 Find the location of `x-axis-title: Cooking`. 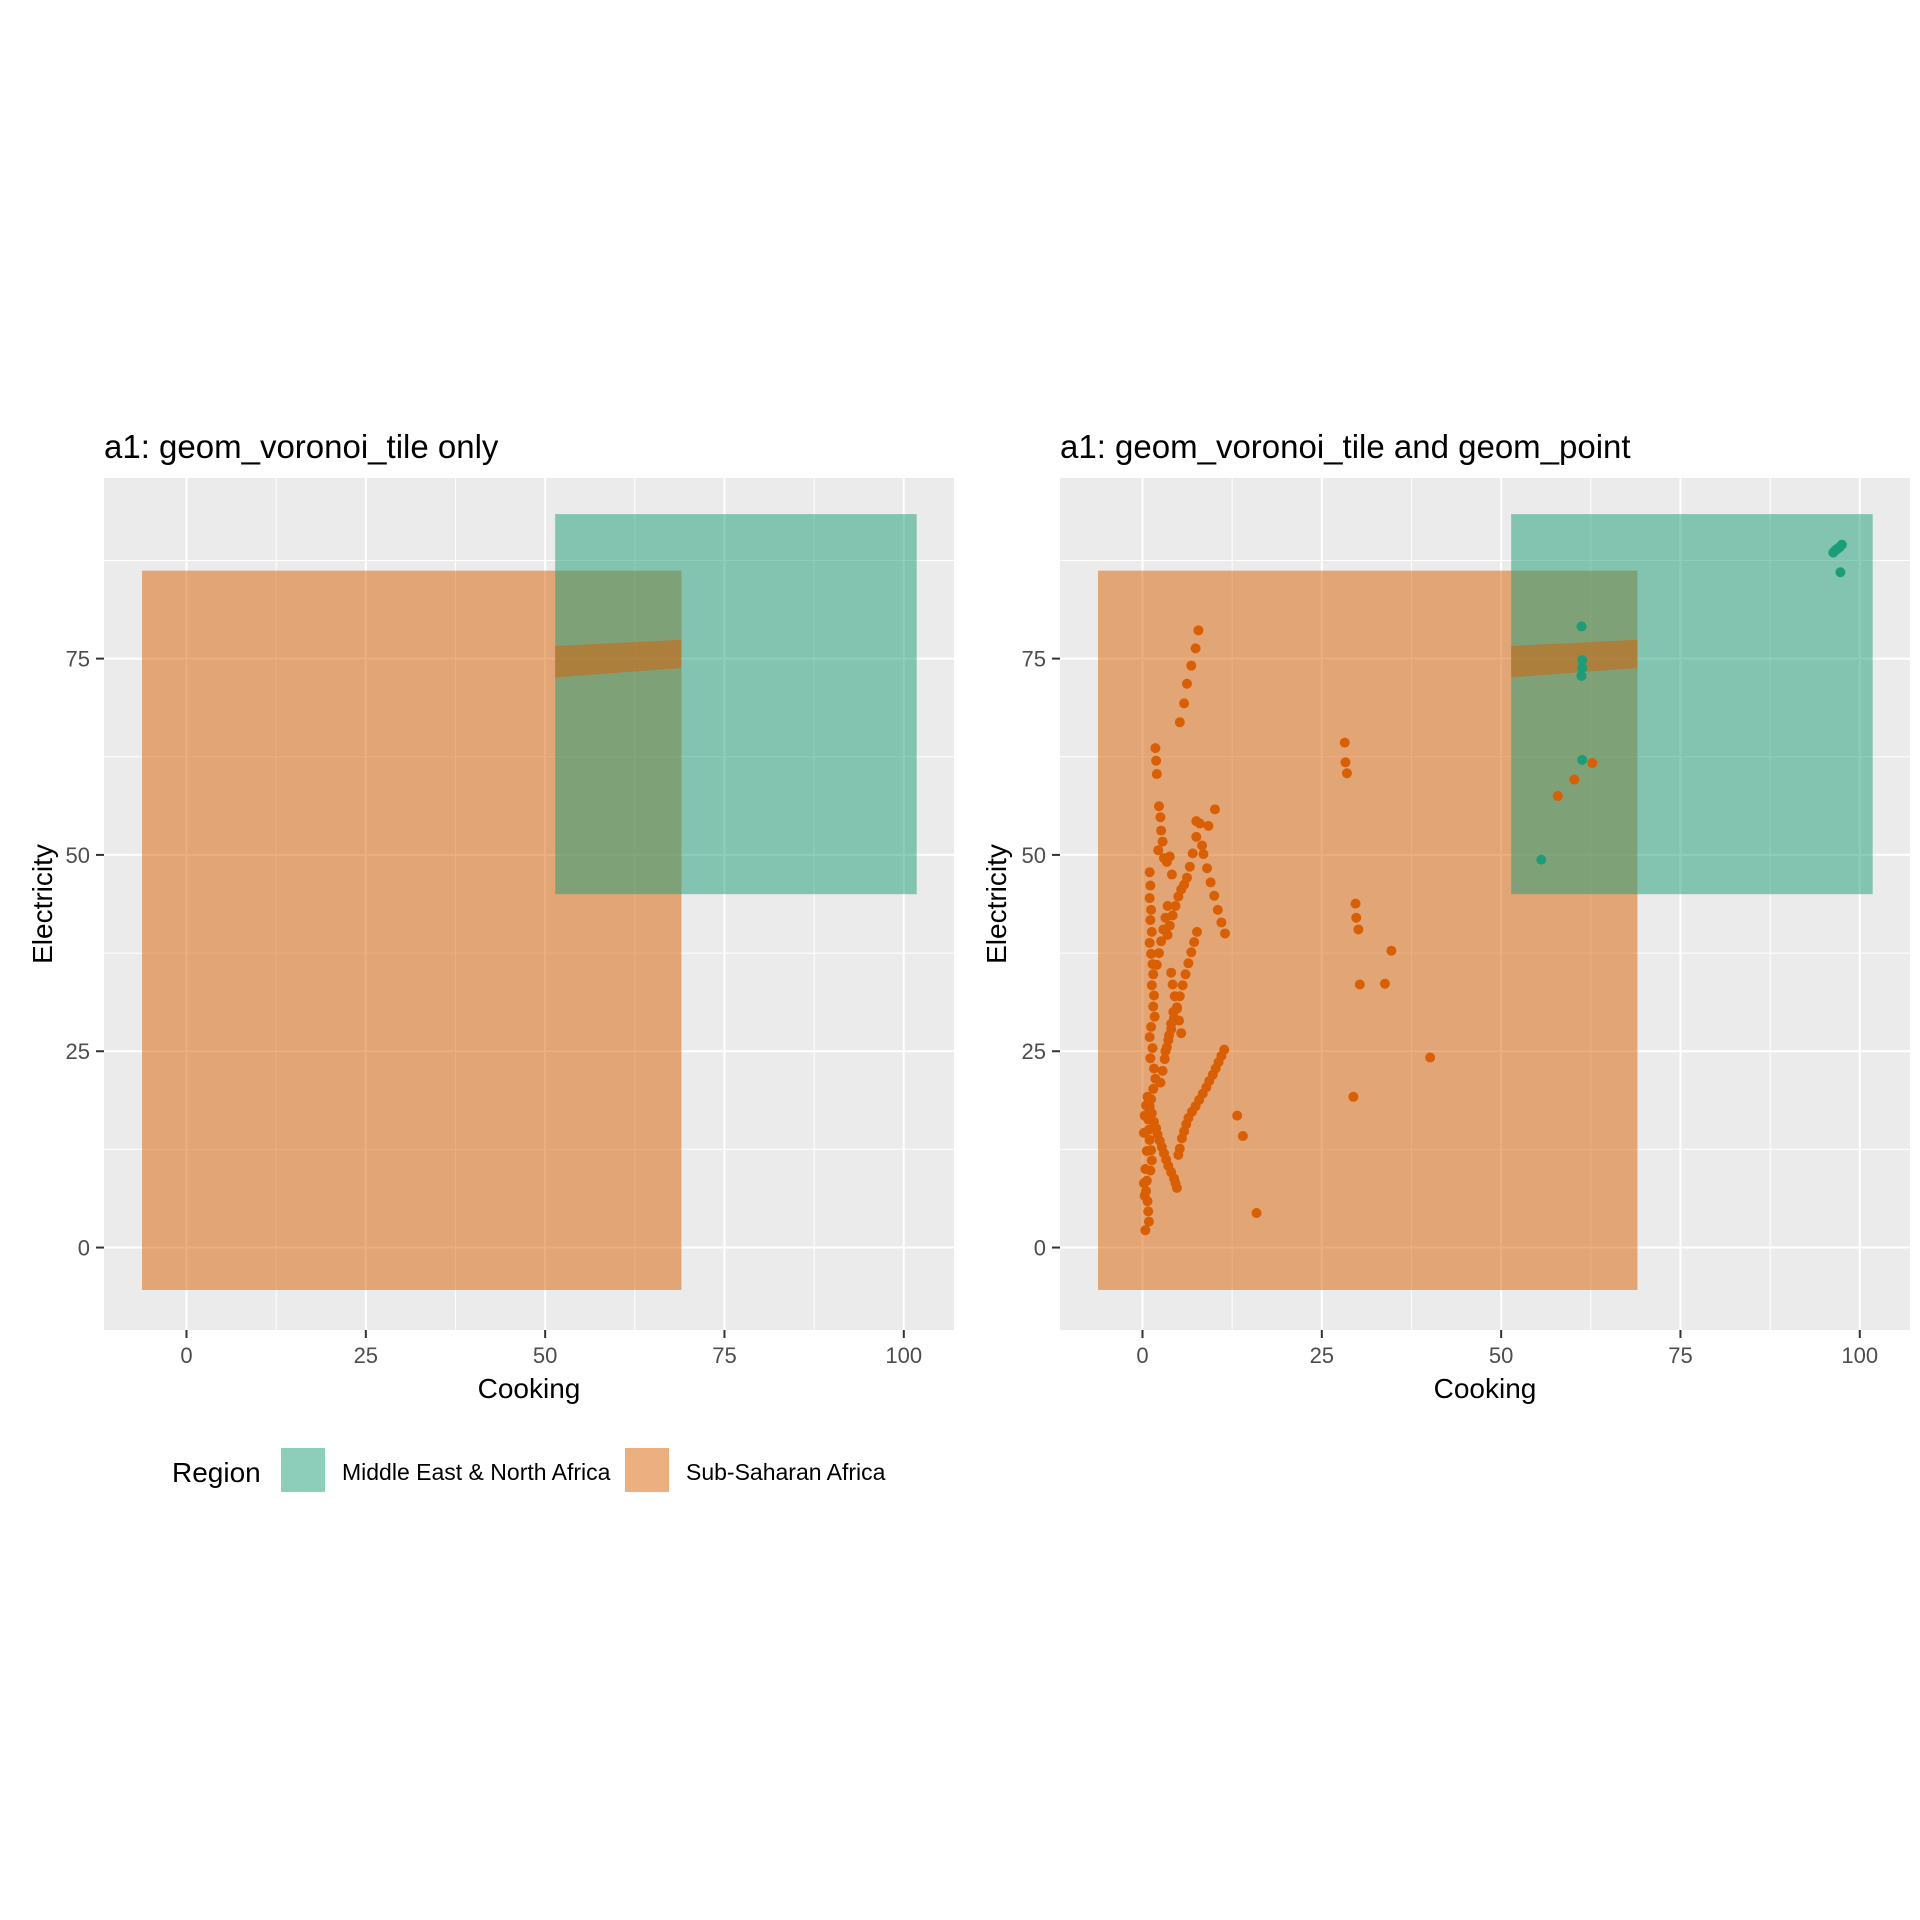

x-axis-title: Cooking is located at coordinates (529, 1388).